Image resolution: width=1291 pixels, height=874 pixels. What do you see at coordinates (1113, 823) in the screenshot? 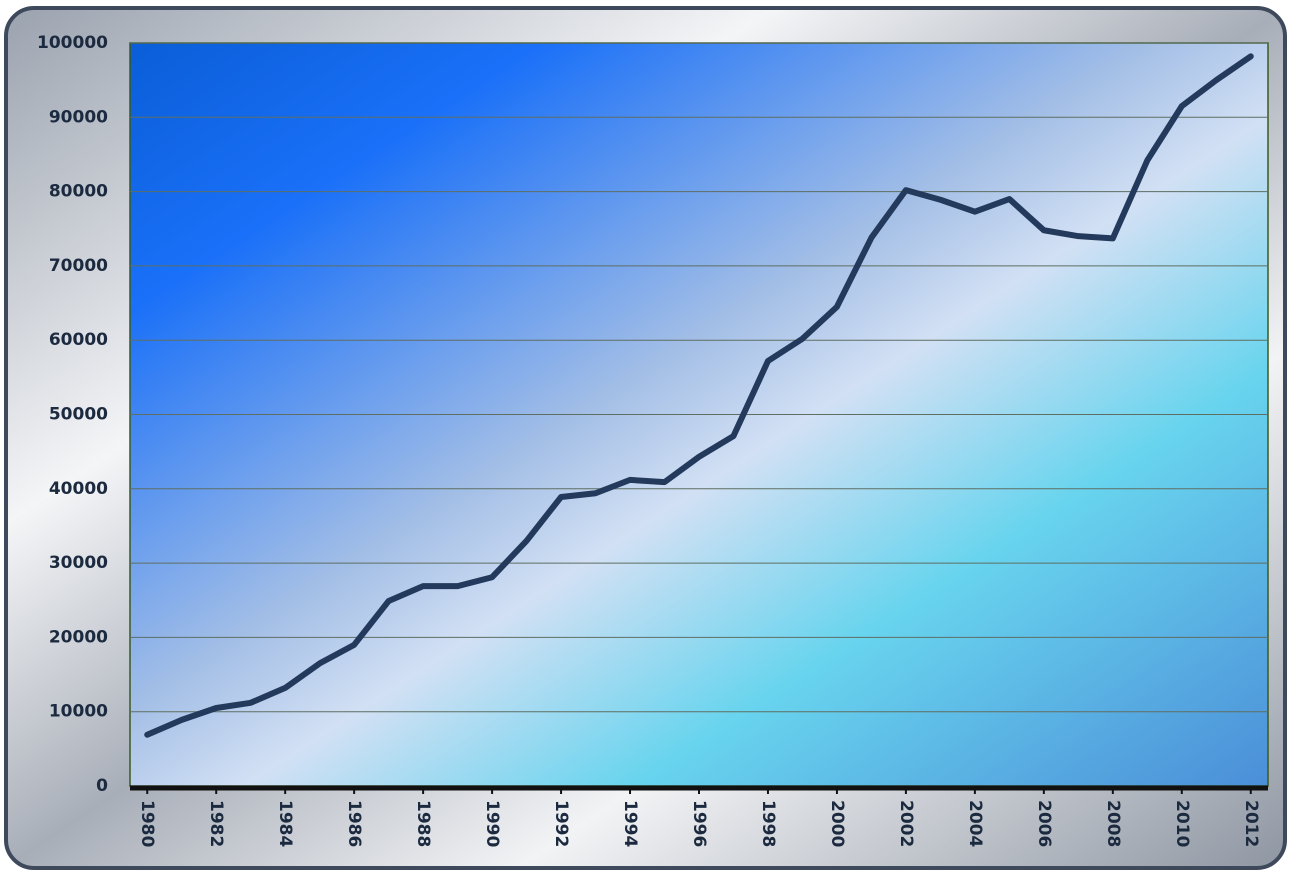
I see `x-tick-label: 2008` at bounding box center [1113, 823].